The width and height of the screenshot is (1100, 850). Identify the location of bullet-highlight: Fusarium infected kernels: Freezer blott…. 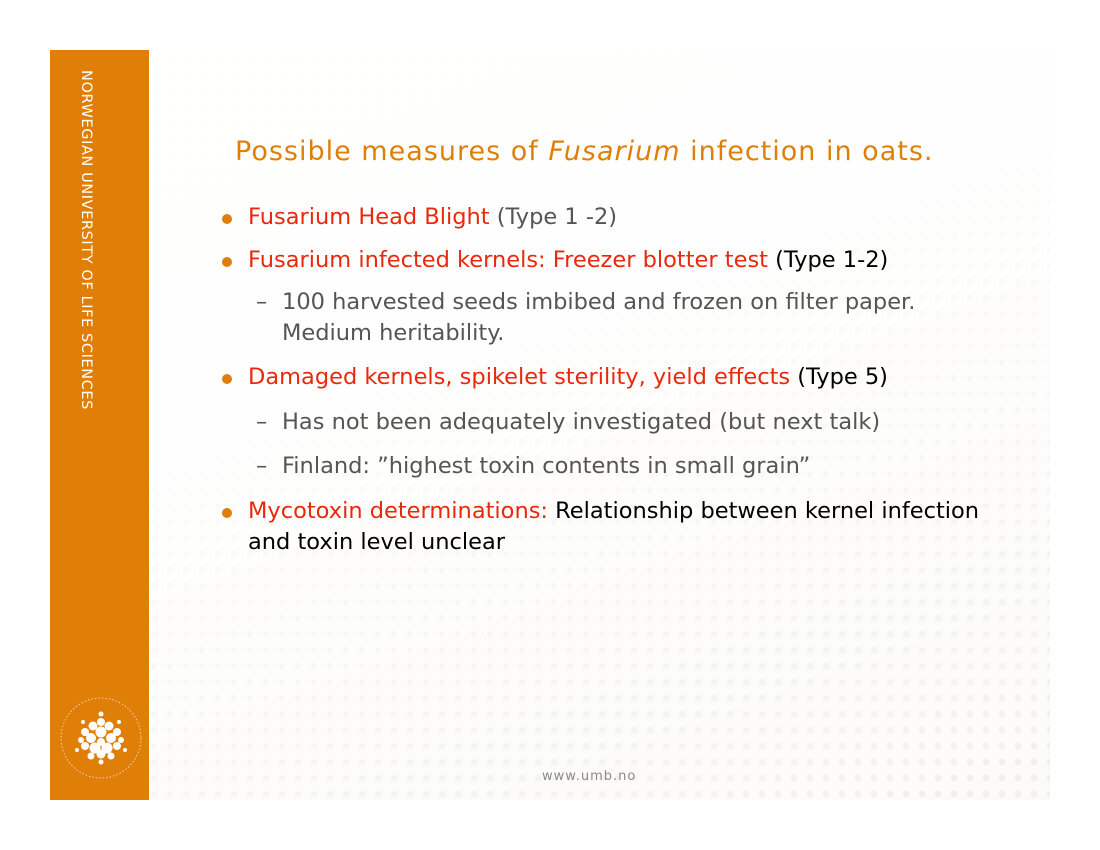
(508, 260).